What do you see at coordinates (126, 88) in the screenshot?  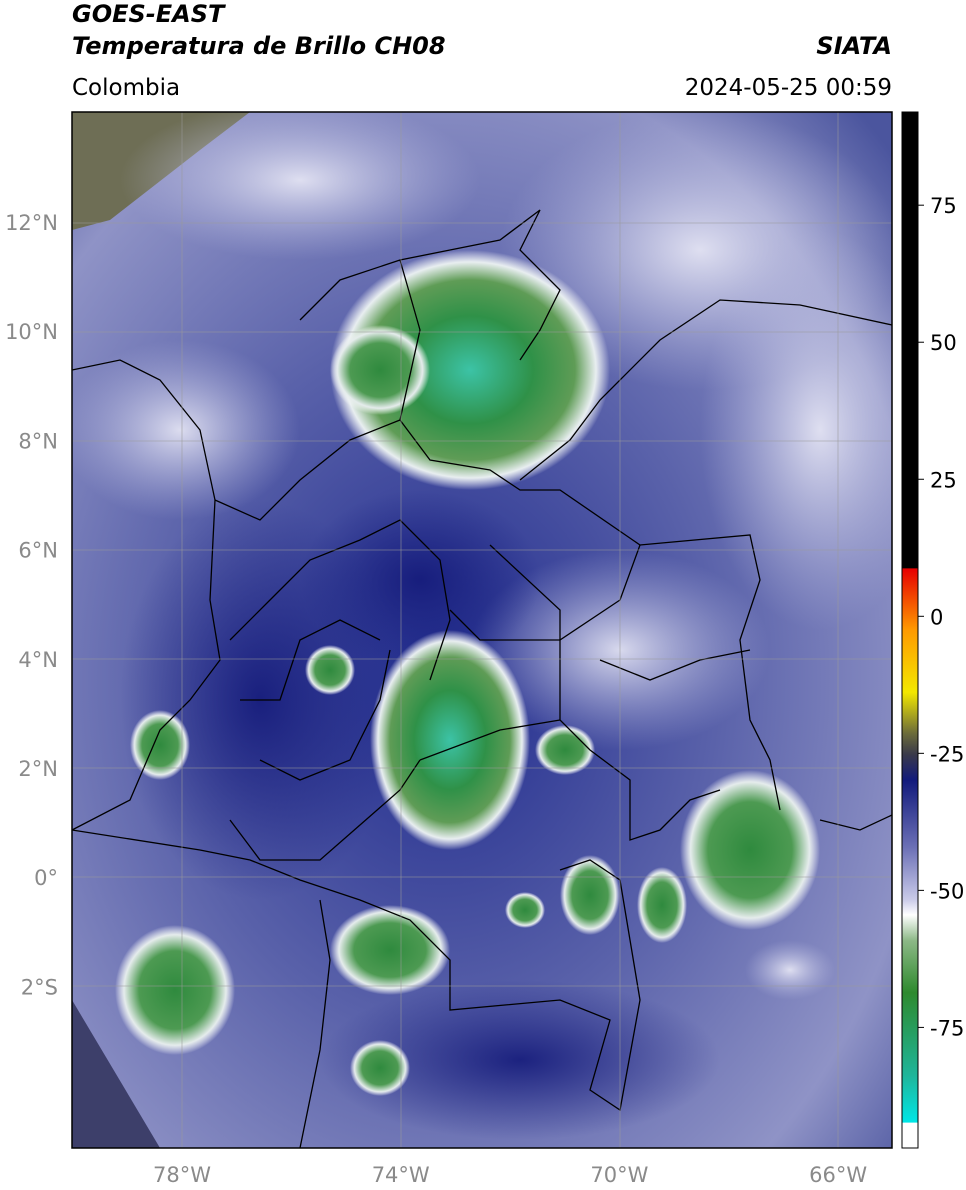 I see `region: Colombia` at bounding box center [126, 88].